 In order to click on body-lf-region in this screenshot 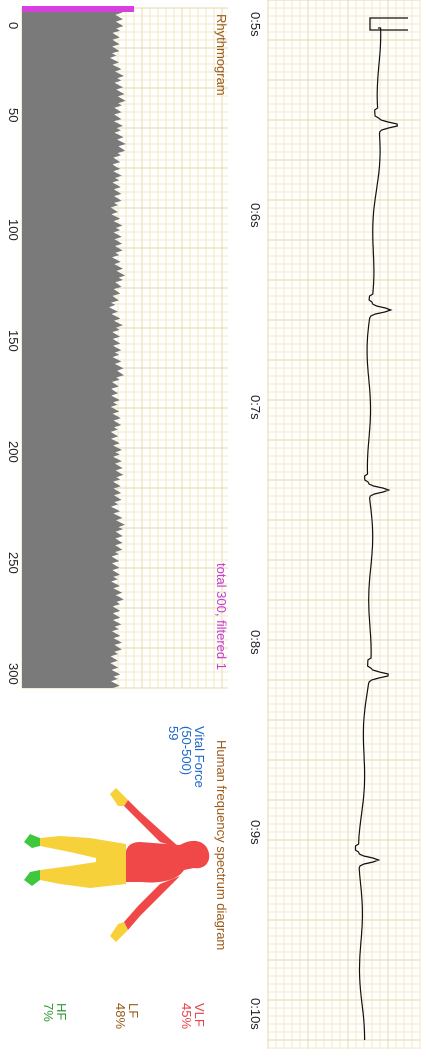, I will do `click(83, 862)`.